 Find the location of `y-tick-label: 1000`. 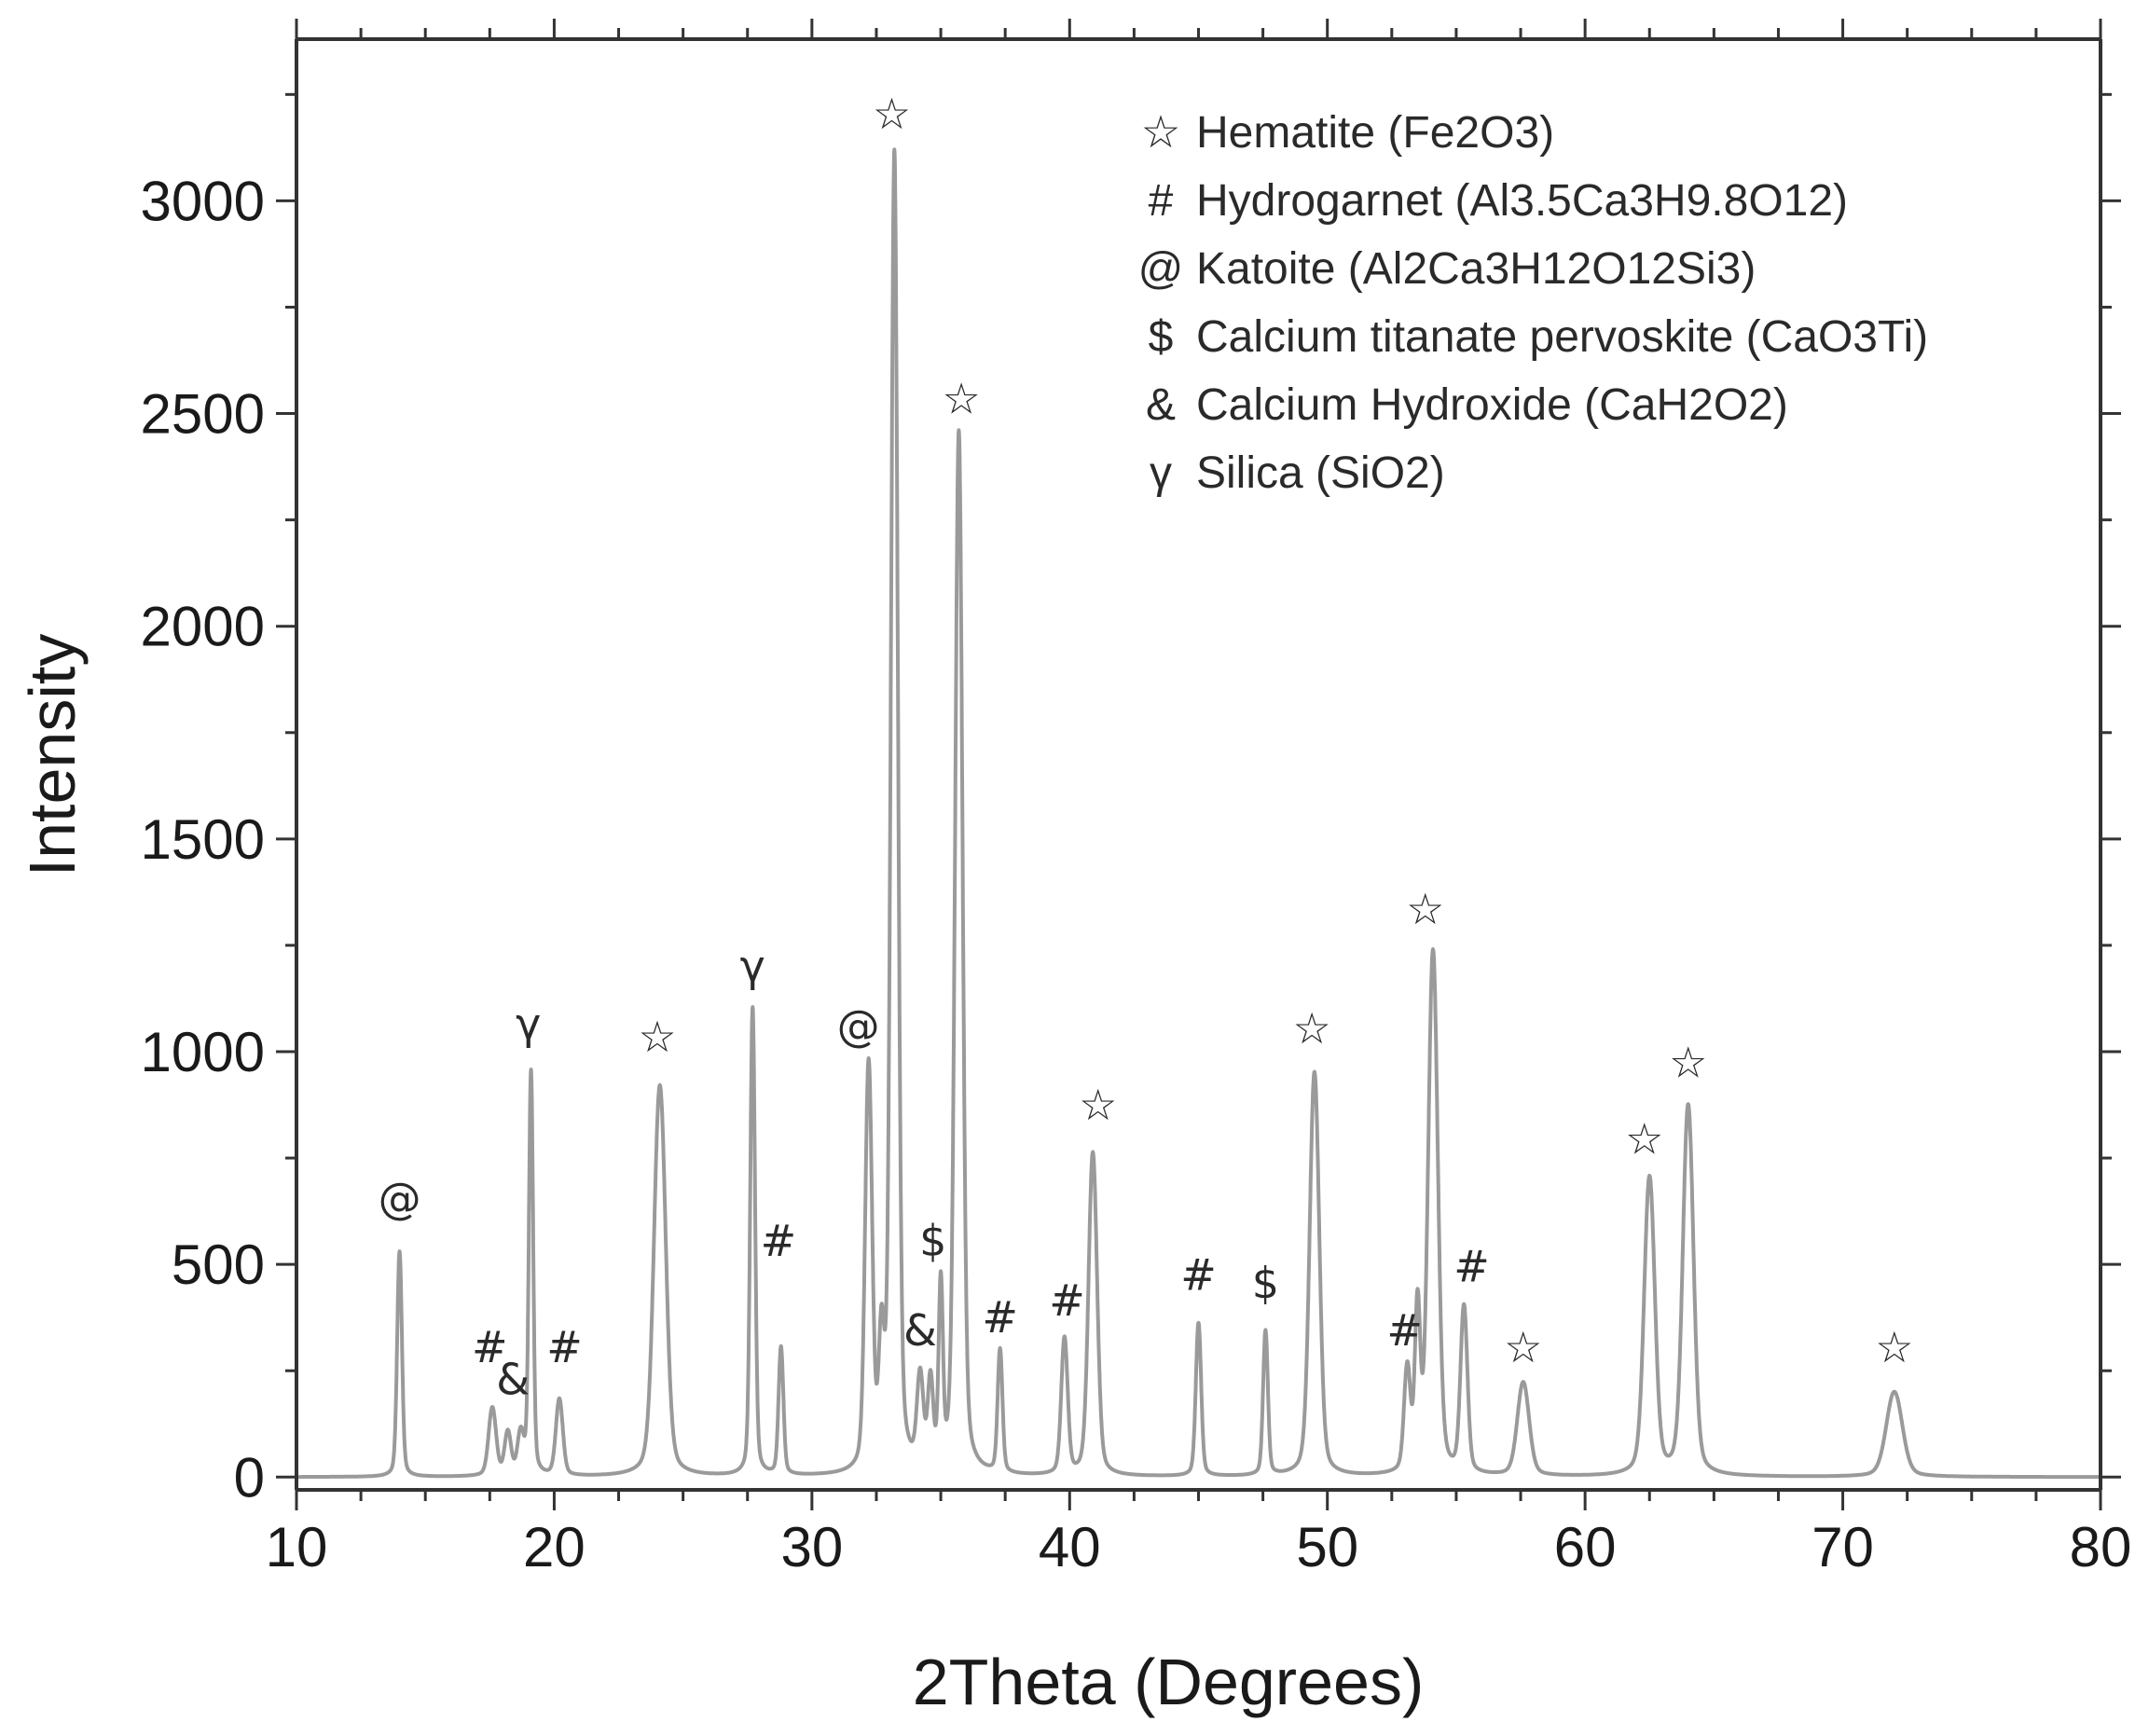

y-tick-label: 1000 is located at coordinates (203, 1052).